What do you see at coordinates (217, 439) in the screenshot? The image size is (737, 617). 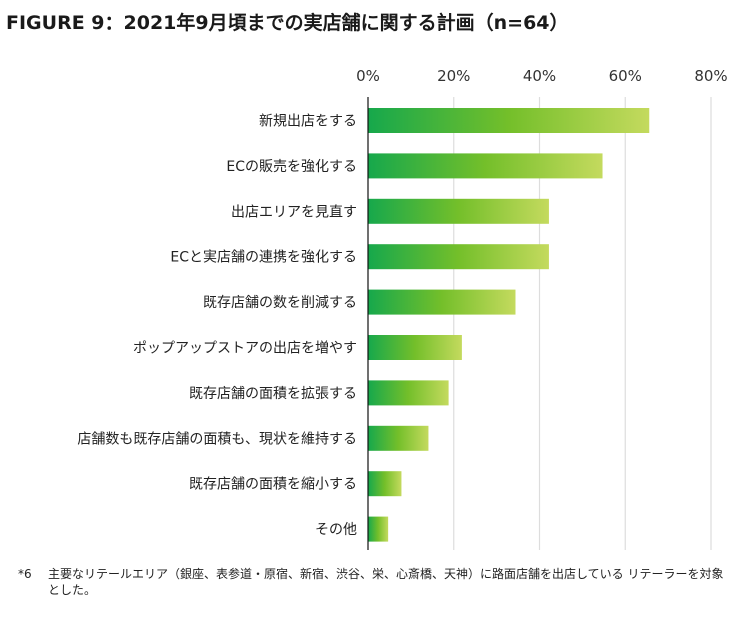 I see `category-label: 店舗数も既存店舗の面積も、現状を維持する` at bounding box center [217, 439].